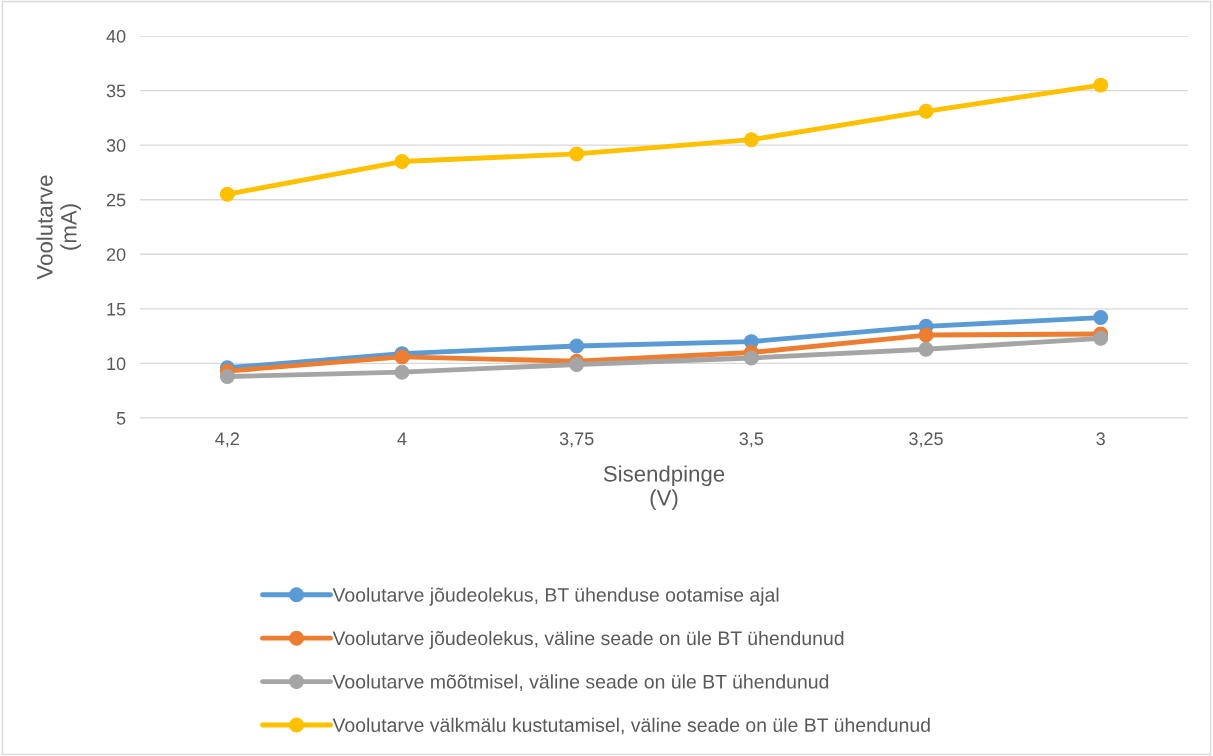 The height and width of the screenshot is (756, 1213). I want to click on y-tick-label: 10, so click(116, 364).